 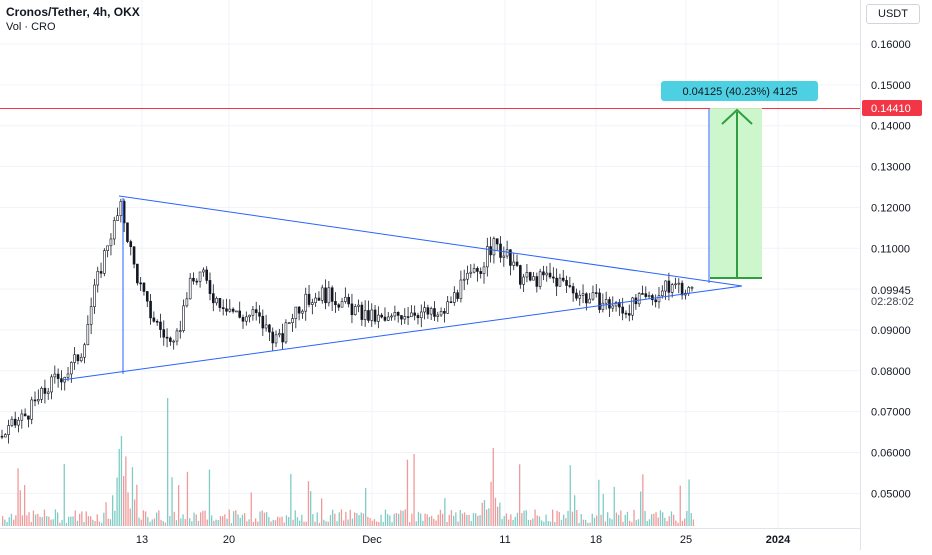 I want to click on bar-countdown: 02:28:02, so click(x=892, y=302).